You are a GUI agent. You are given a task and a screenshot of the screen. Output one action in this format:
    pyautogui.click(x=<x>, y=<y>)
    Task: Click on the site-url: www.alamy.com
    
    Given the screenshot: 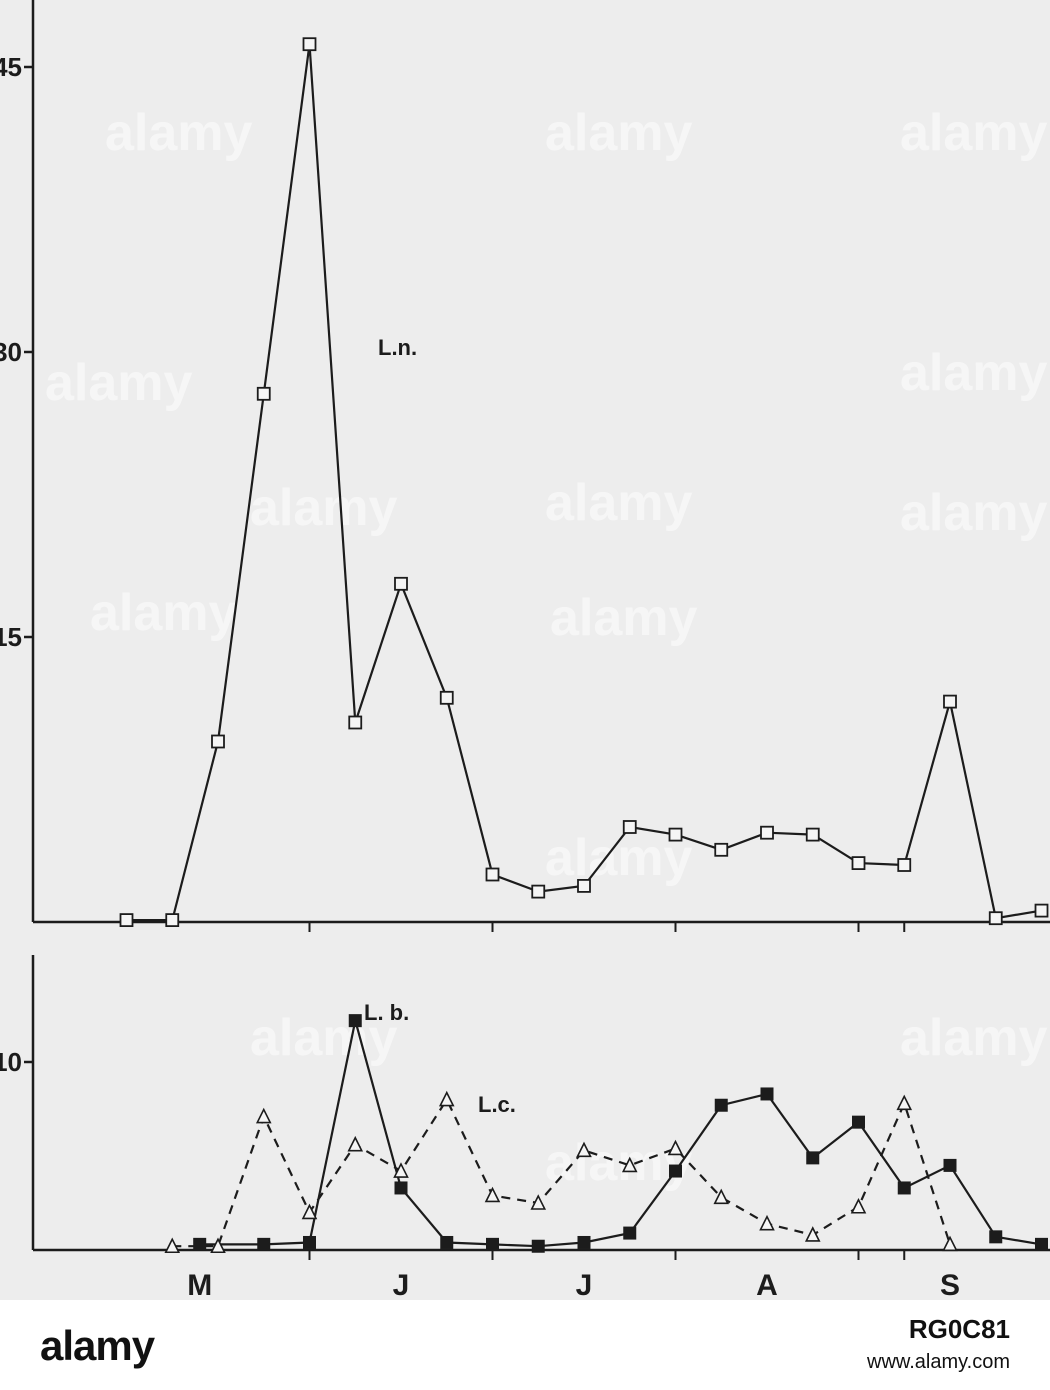 What is the action you would take?
    pyautogui.click(x=938, y=1362)
    